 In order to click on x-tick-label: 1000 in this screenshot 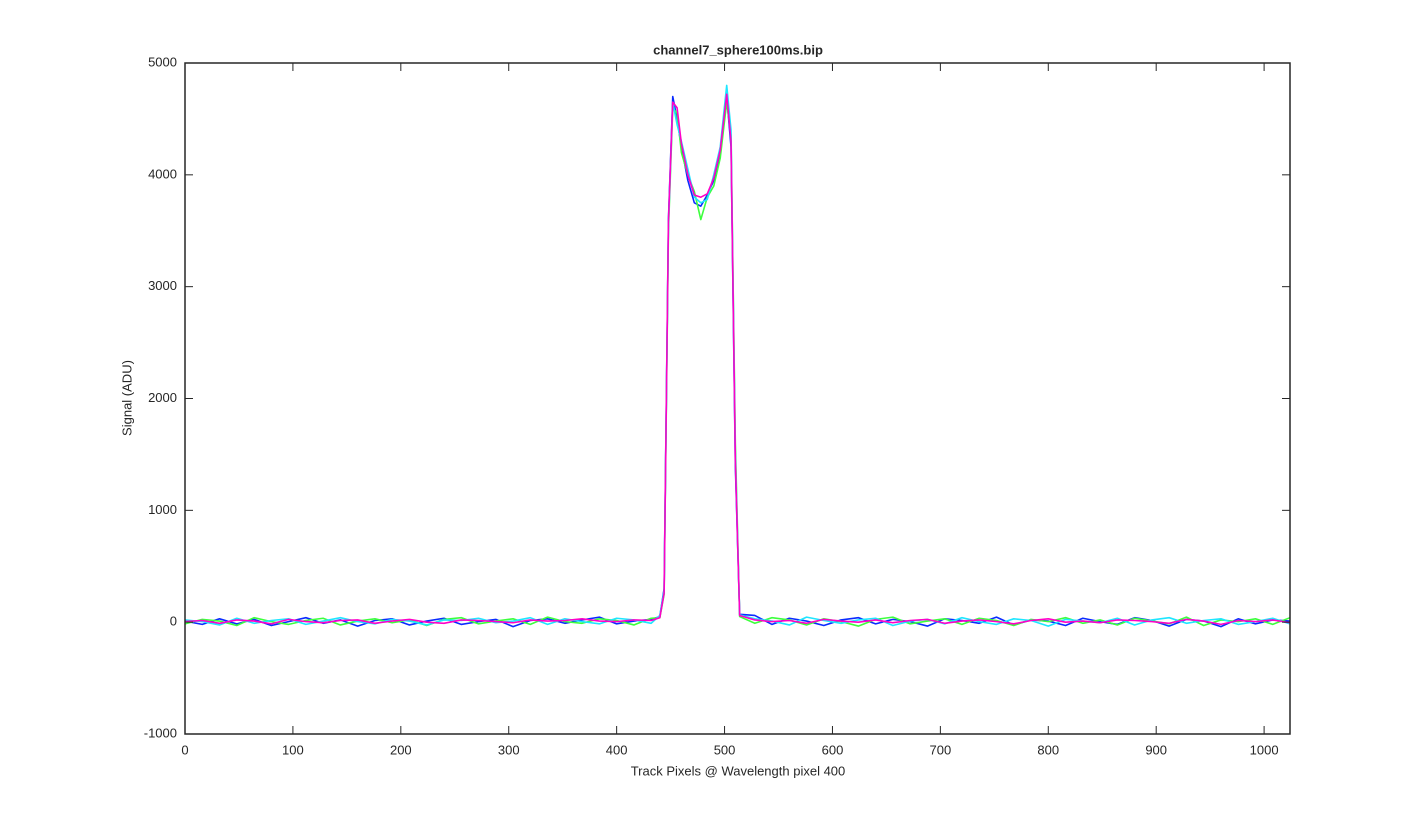, I will do `click(1264, 749)`.